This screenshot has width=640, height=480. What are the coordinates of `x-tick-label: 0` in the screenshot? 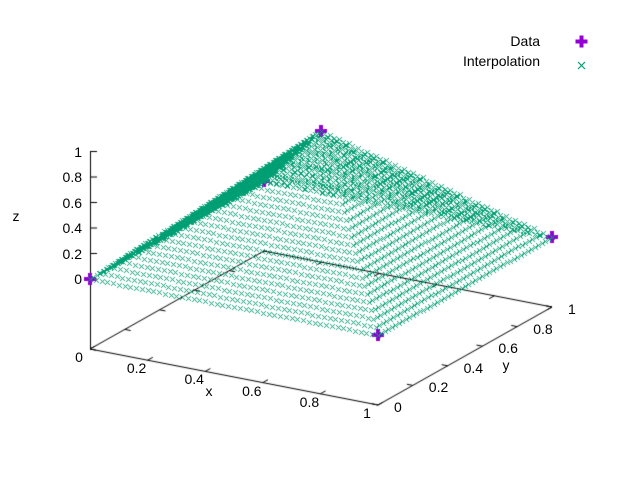 It's located at (79, 357).